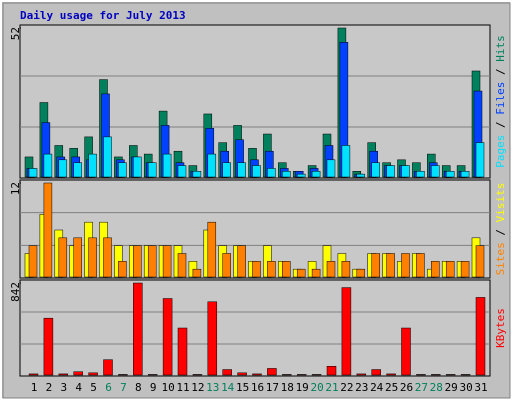 The image size is (512, 400). I want to click on y-tick-label: 842, so click(15, 292).